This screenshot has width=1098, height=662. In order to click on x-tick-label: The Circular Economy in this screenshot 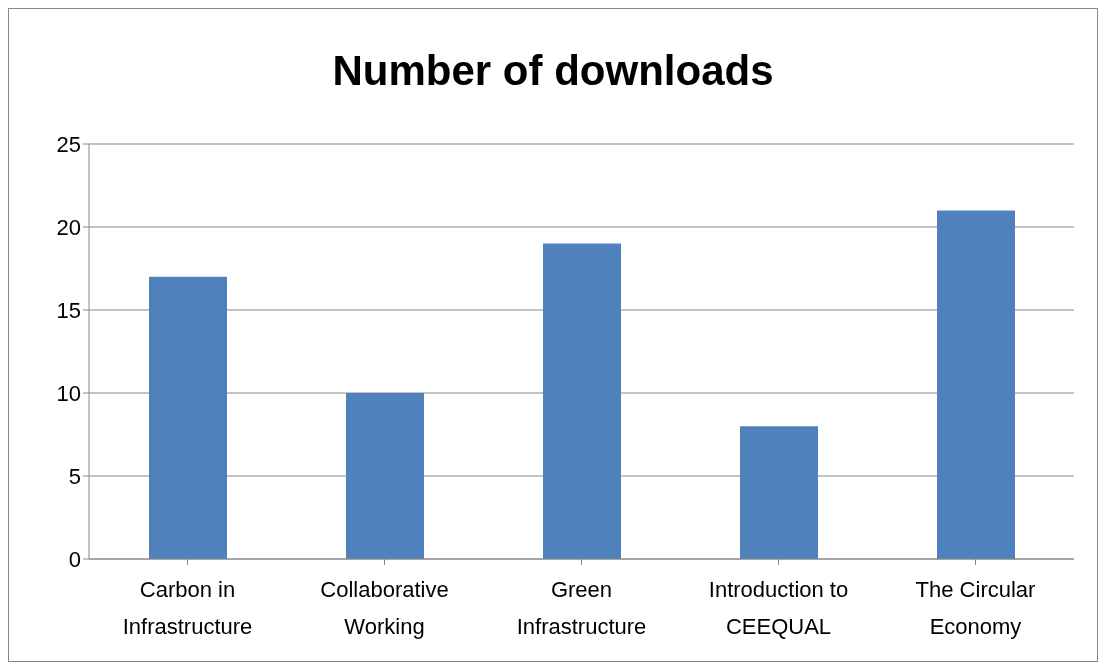, I will do `click(975, 608)`.